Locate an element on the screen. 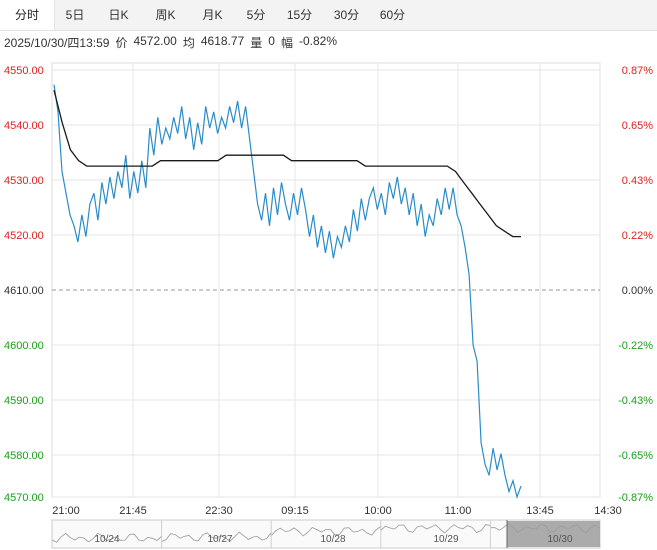  navigator-date-label: 10/29 is located at coordinates (445, 539).